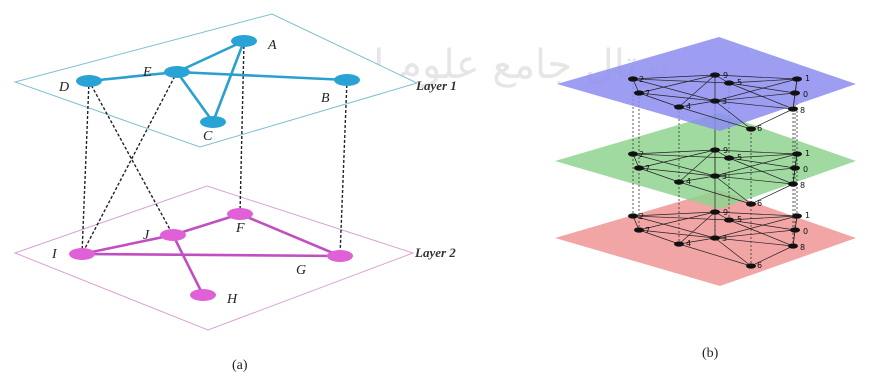  What do you see at coordinates (146, 235) in the screenshot?
I see `node-label-J: J` at bounding box center [146, 235].